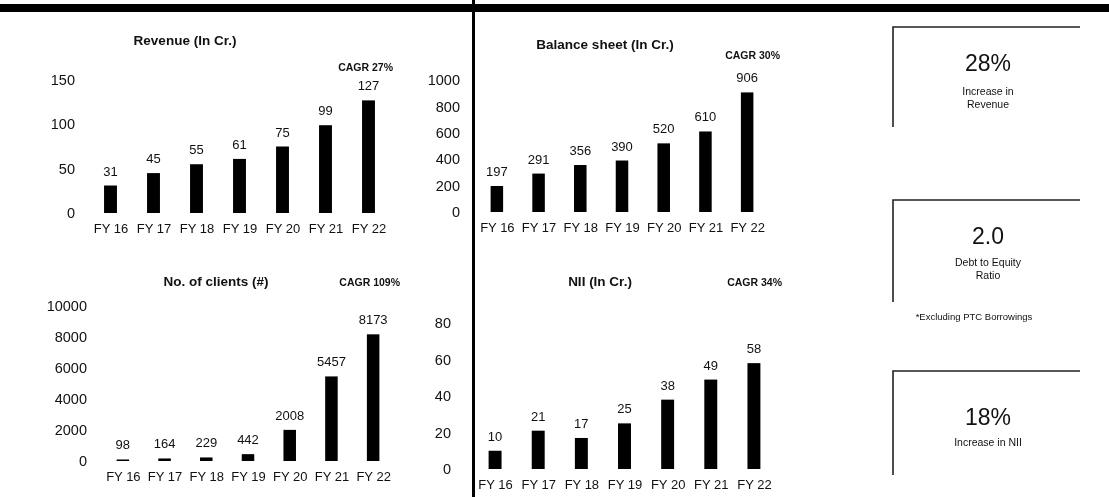 Image resolution: width=1109 pixels, height=497 pixels. Describe the element at coordinates (622, 146) in the screenshot. I see `data-label: 390` at that location.